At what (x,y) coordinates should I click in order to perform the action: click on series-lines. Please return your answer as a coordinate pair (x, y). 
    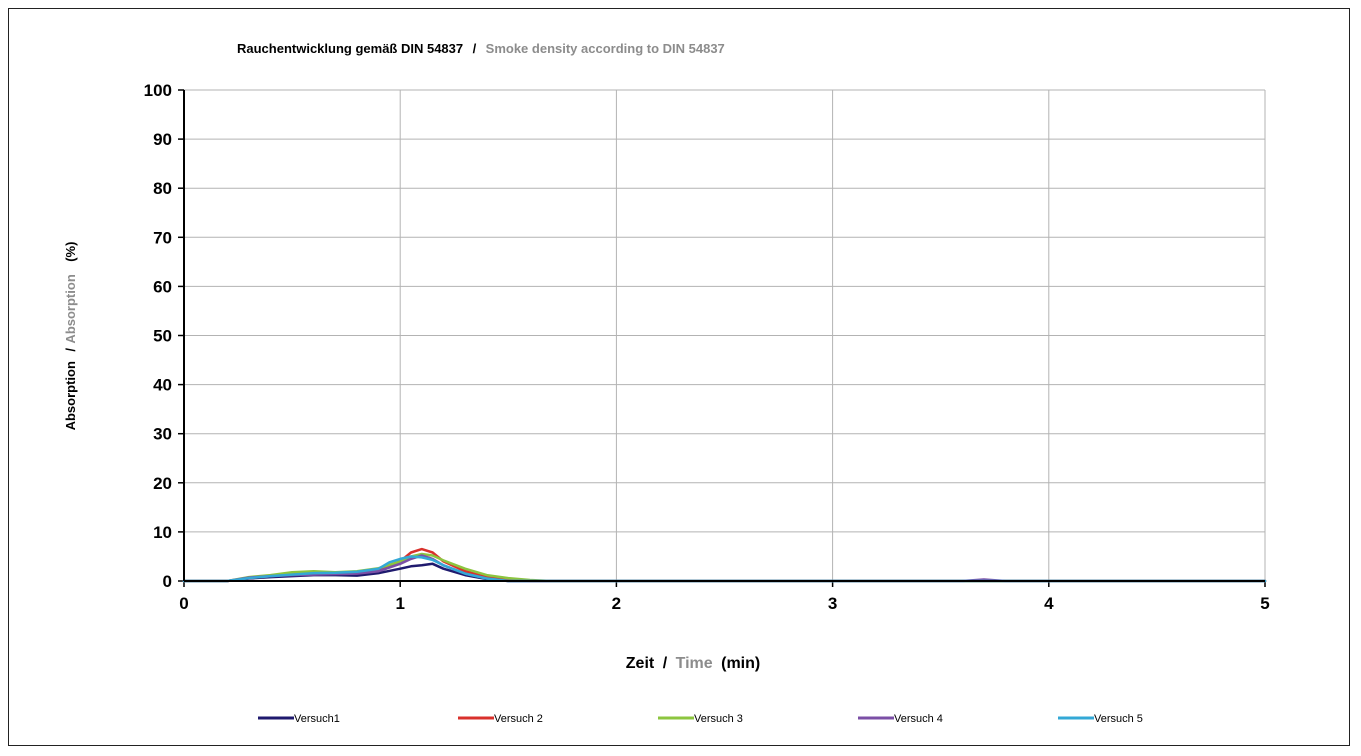
    Looking at the image, I should click on (724, 565).